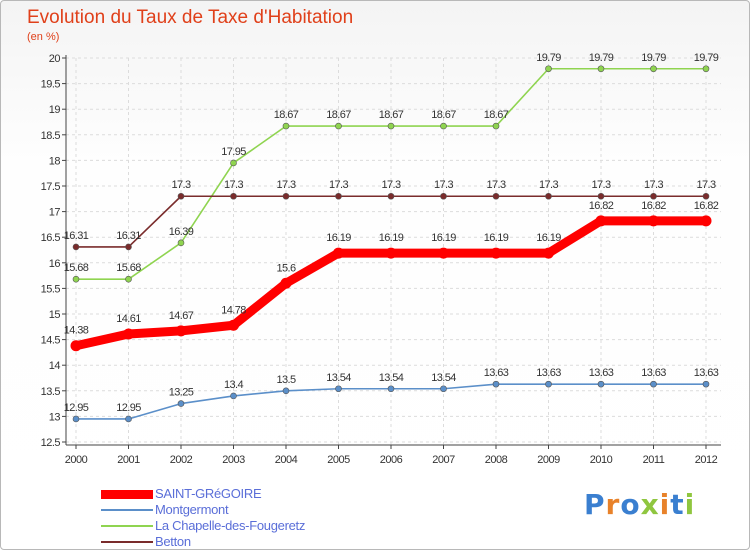 The height and width of the screenshot is (550, 750). I want to click on x-tick-label: 2007, so click(443, 460).